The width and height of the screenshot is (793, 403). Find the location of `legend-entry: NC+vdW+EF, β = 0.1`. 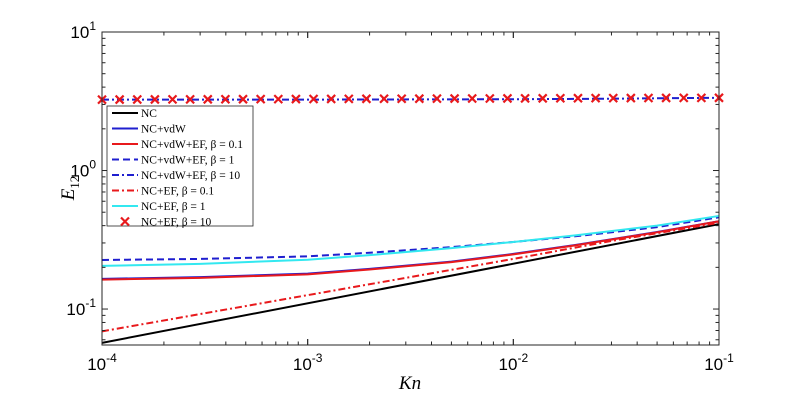

legend-entry: NC+vdW+EF, β = 0.1 is located at coordinates (177, 145).